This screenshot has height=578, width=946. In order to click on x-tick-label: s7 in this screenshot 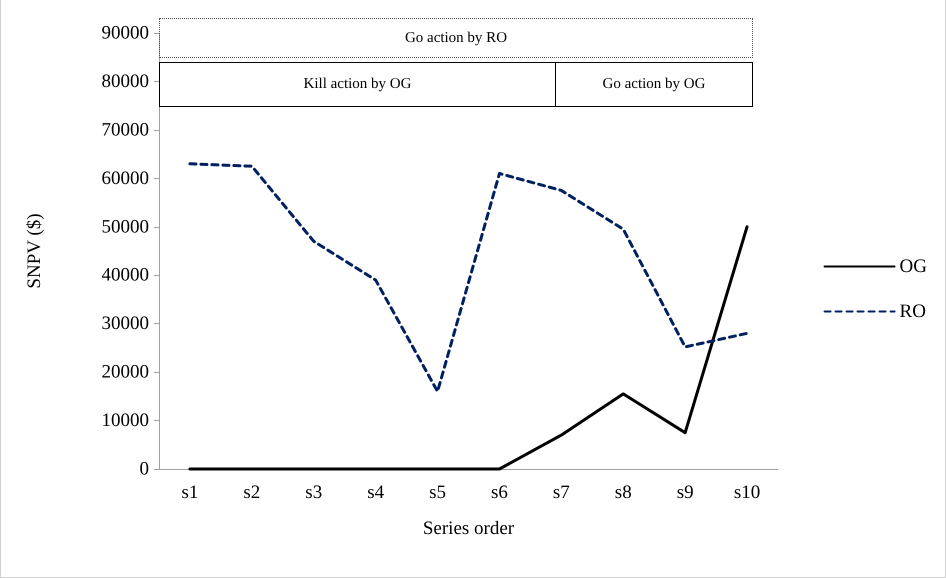, I will do `click(561, 492)`.